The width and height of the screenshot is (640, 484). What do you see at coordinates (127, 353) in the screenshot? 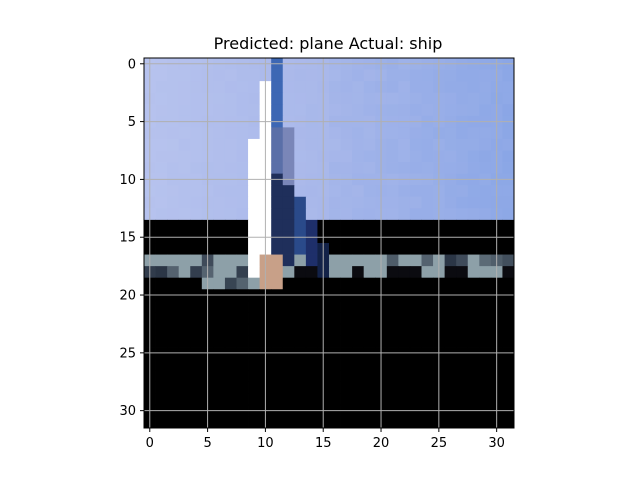
I see `y-tick-label: 25` at bounding box center [127, 353].